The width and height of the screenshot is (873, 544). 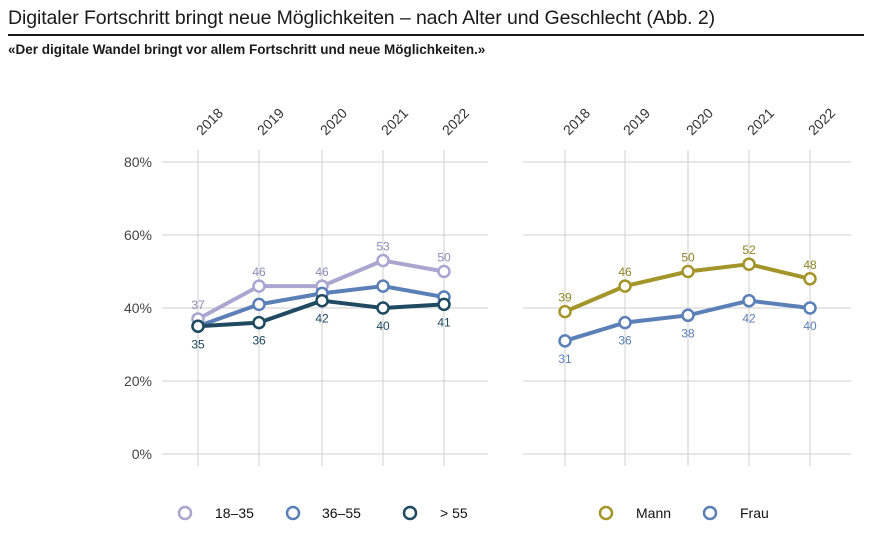 What do you see at coordinates (138, 235) in the screenshot?
I see `y-tick-label: 60%` at bounding box center [138, 235].